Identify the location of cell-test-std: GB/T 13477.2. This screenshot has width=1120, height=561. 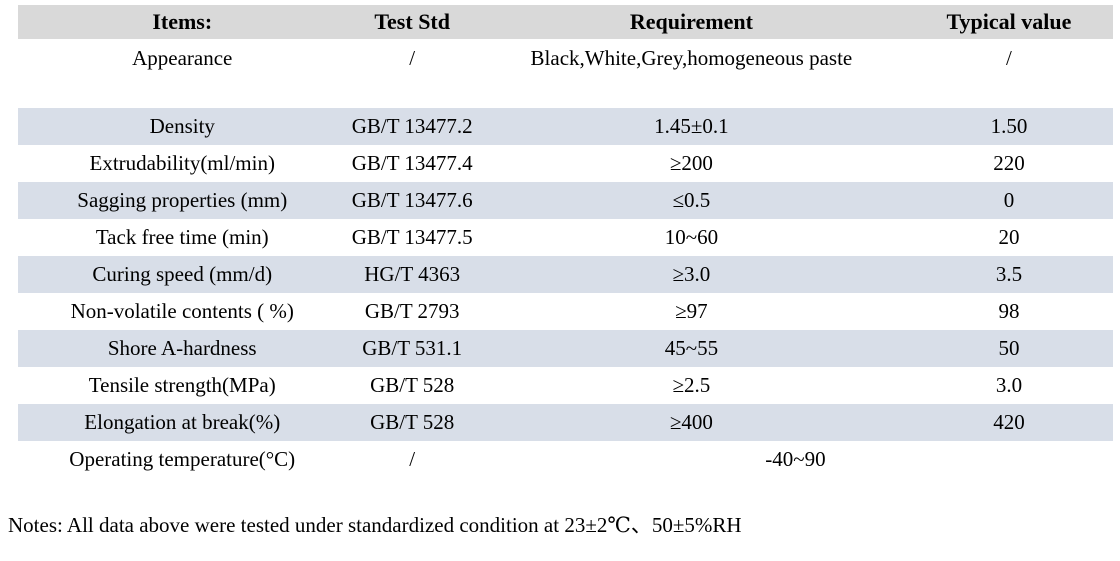
(412, 126).